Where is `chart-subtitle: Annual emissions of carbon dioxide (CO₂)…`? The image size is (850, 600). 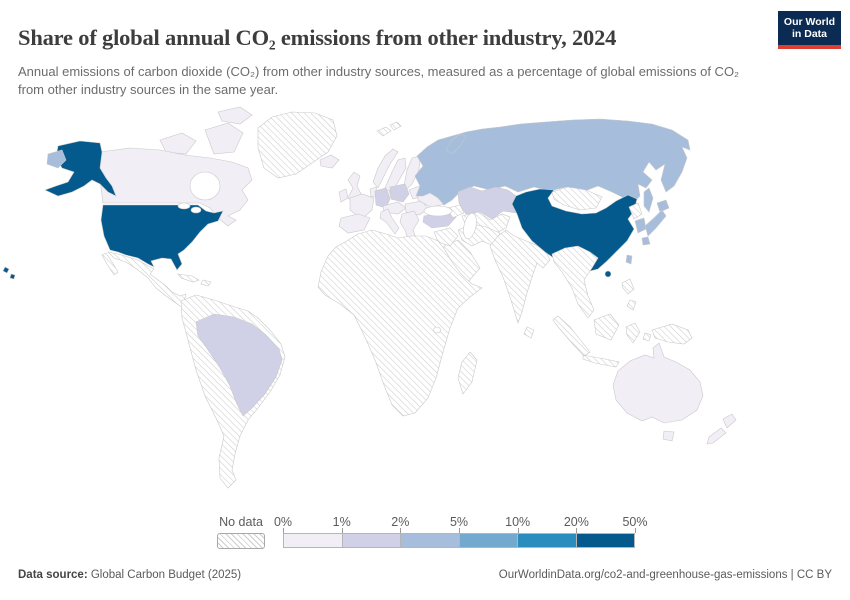 chart-subtitle: Annual emissions of carbon dioxide (CO₂)… is located at coordinates (379, 81).